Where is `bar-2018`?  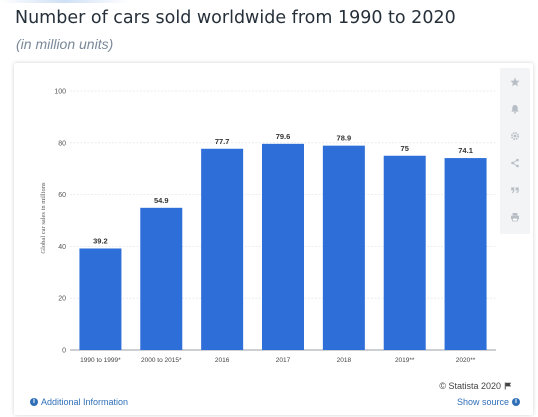
bar-2018 is located at coordinates (343, 247).